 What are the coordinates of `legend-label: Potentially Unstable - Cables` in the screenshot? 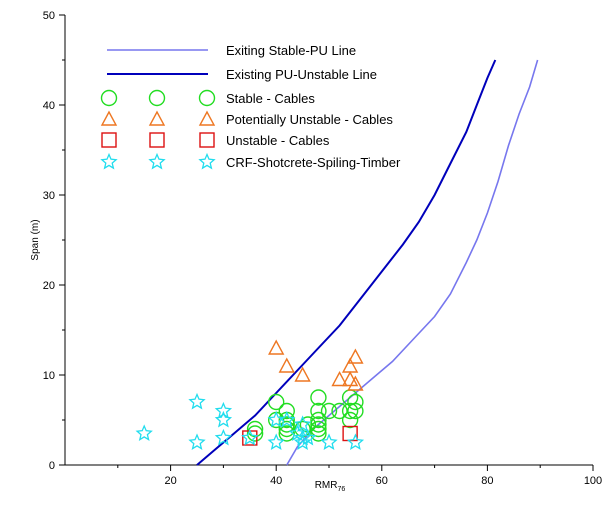 It's located at (309, 119).